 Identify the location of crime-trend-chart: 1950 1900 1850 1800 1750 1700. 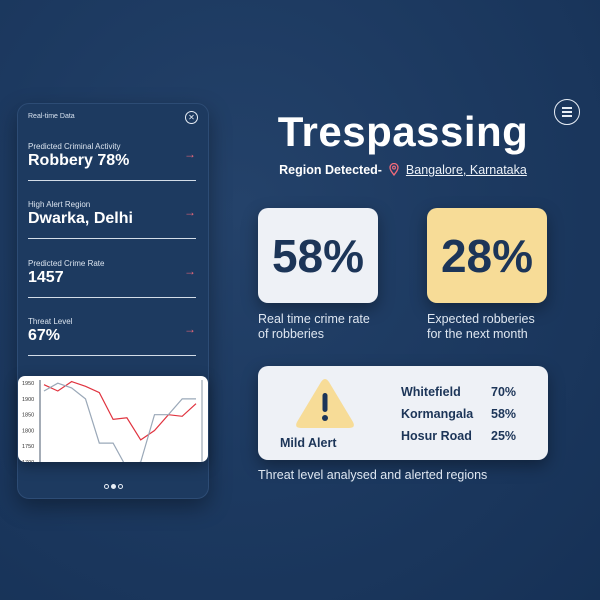
(112, 421).